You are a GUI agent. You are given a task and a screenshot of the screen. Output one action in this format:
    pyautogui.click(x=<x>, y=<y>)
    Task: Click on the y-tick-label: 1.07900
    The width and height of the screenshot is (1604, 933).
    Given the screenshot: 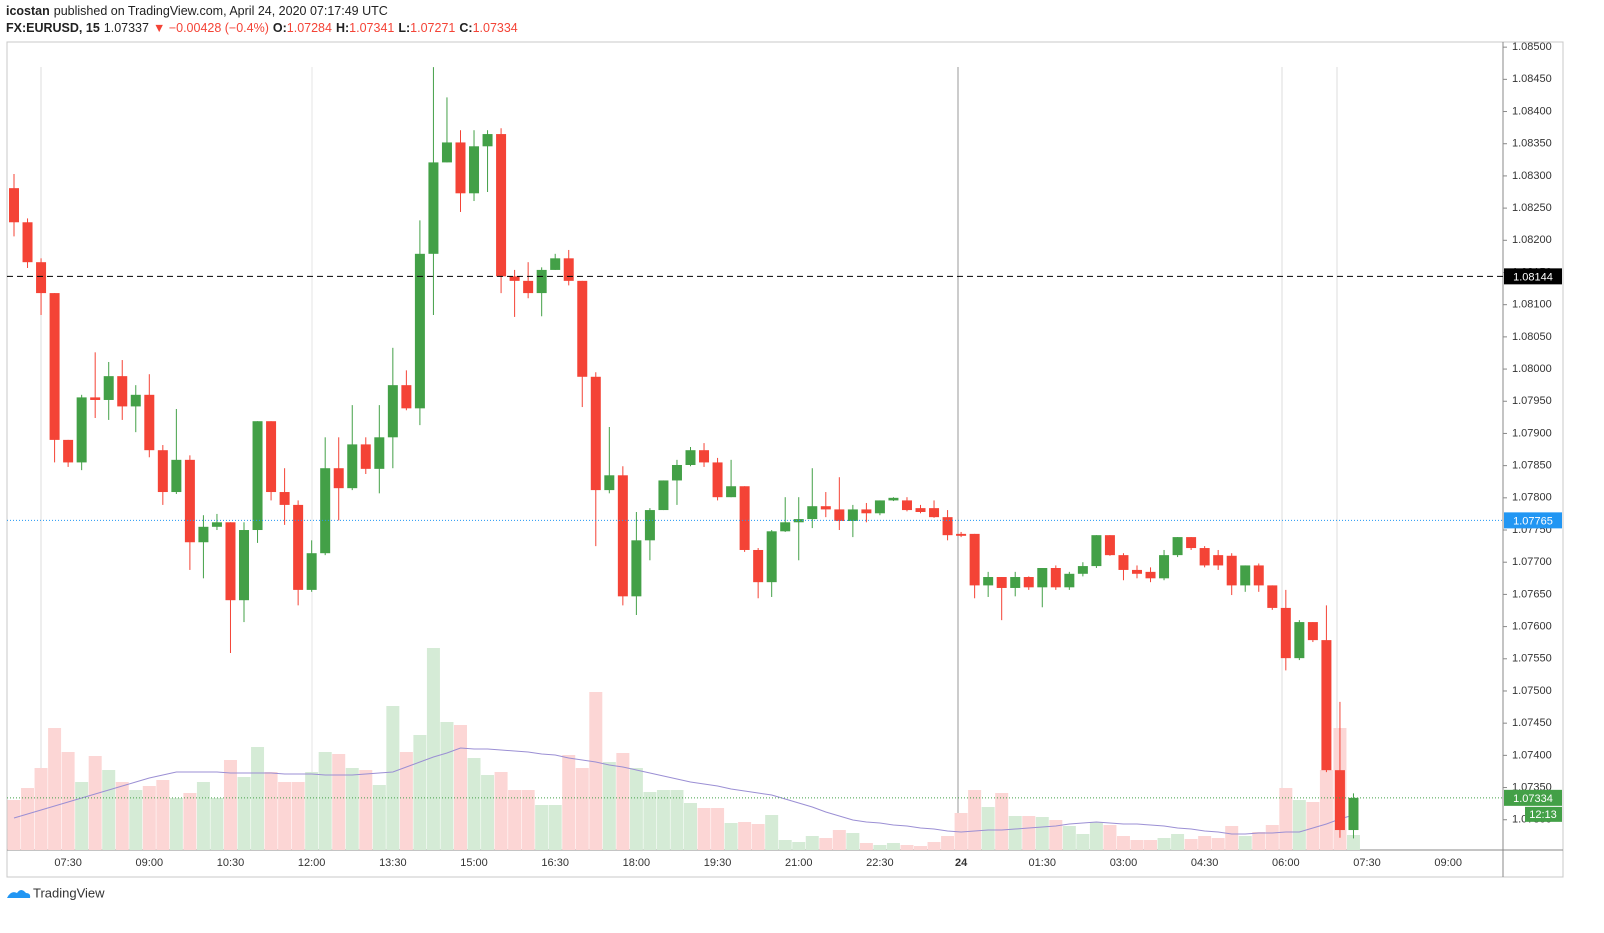 What is the action you would take?
    pyautogui.click(x=1532, y=433)
    